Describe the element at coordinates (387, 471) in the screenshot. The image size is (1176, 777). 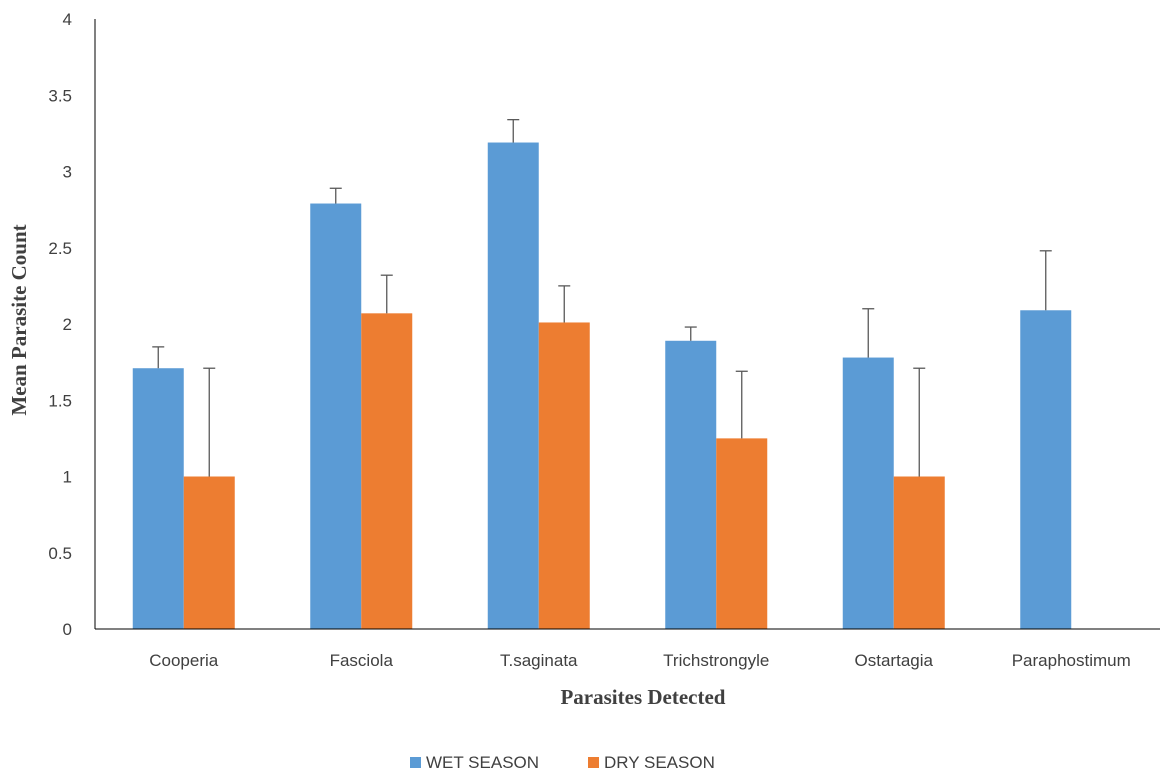
I see `bar-dry-fasciola` at that location.